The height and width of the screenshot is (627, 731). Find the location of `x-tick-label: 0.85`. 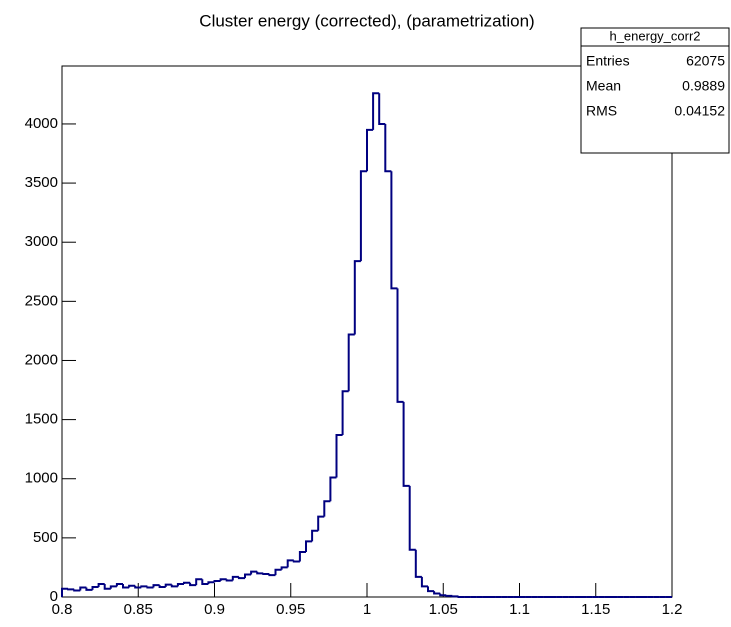

x-tick-label: 0.85 is located at coordinates (138, 609).